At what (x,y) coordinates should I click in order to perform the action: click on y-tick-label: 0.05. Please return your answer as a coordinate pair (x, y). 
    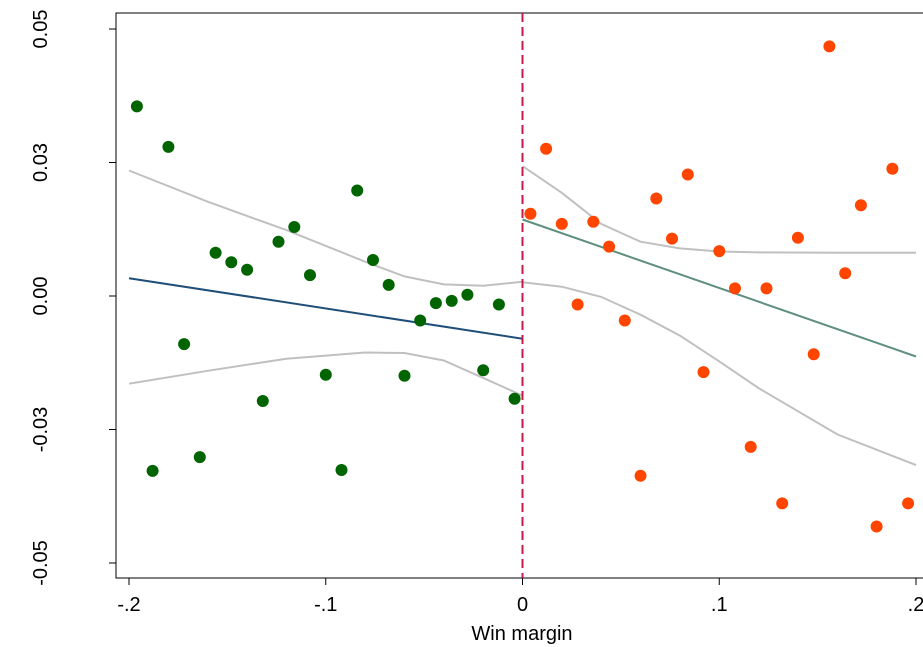
    Looking at the image, I should click on (41, 29).